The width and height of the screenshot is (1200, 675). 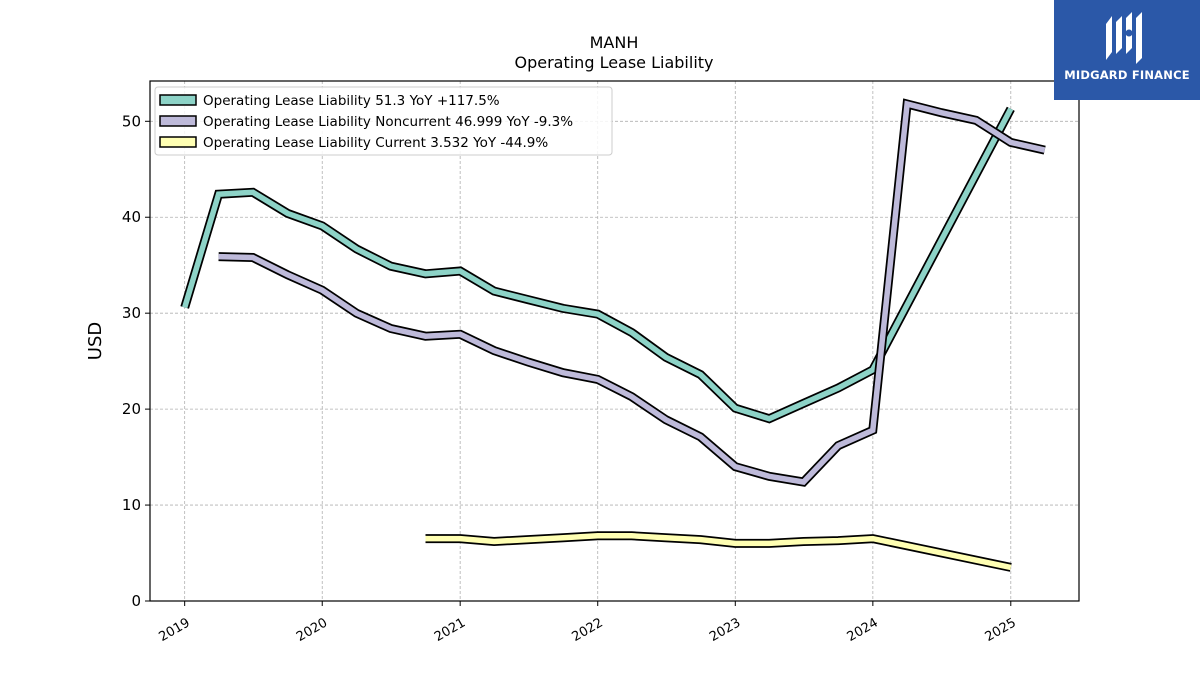 I want to click on y-tick-label: 30, so click(x=131, y=313).